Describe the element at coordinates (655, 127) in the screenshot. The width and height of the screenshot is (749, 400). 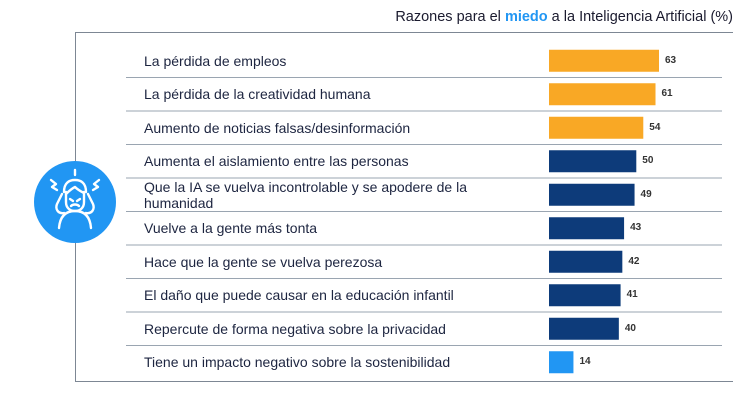
I see `value-label: 54` at that location.